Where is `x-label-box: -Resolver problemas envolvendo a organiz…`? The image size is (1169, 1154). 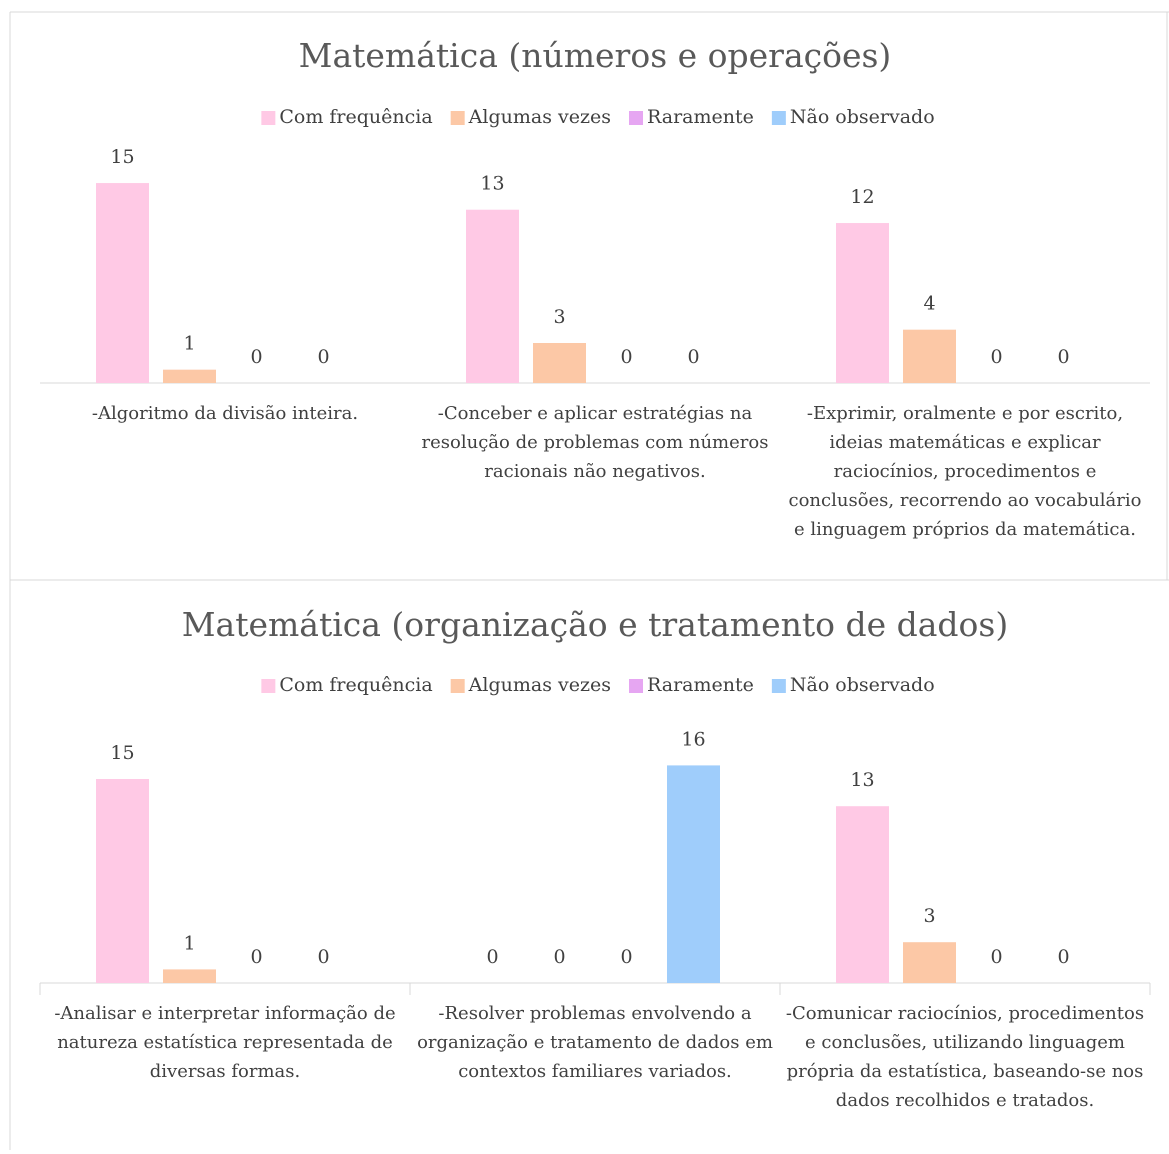 x-label-box: -Resolver problemas envolvendo a organiz… is located at coordinates (595, 1042).